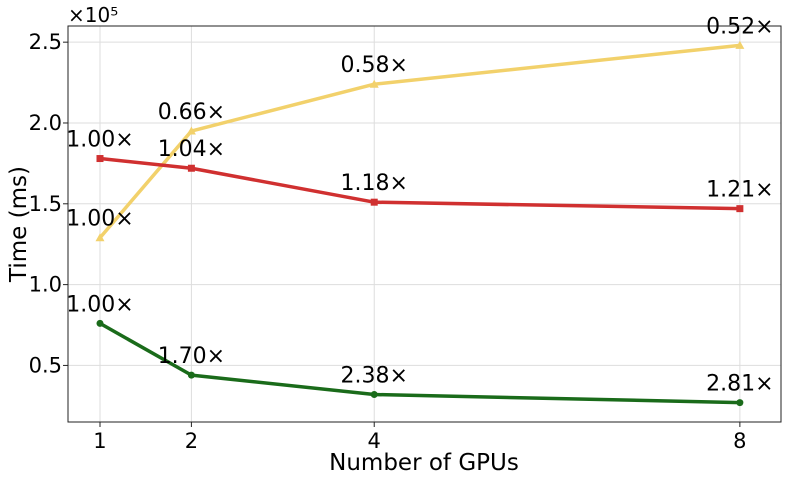 The width and height of the screenshot is (793, 481). Describe the element at coordinates (19, 224) in the screenshot. I see `y-axis-label: Time (ms)` at that location.